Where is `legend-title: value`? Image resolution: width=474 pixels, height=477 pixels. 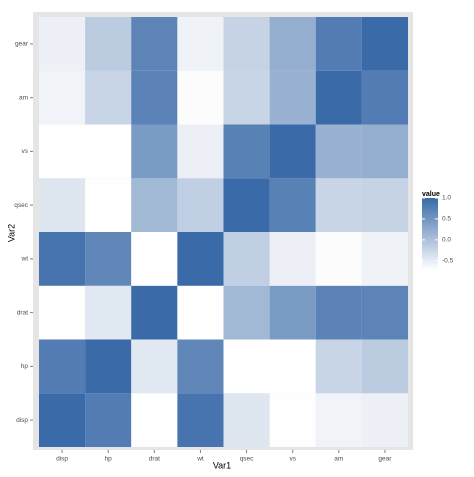 legend-title: value is located at coordinates (431, 194).